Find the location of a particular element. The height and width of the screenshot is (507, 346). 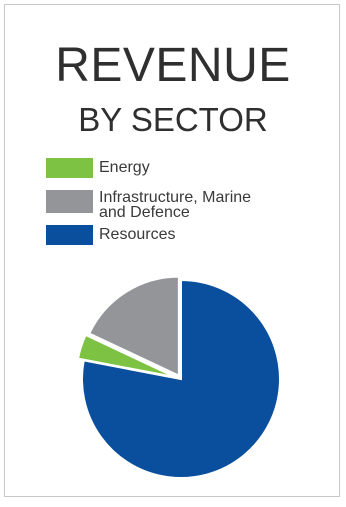

chart-title-line2: BY SECTOR is located at coordinates (173, 119).